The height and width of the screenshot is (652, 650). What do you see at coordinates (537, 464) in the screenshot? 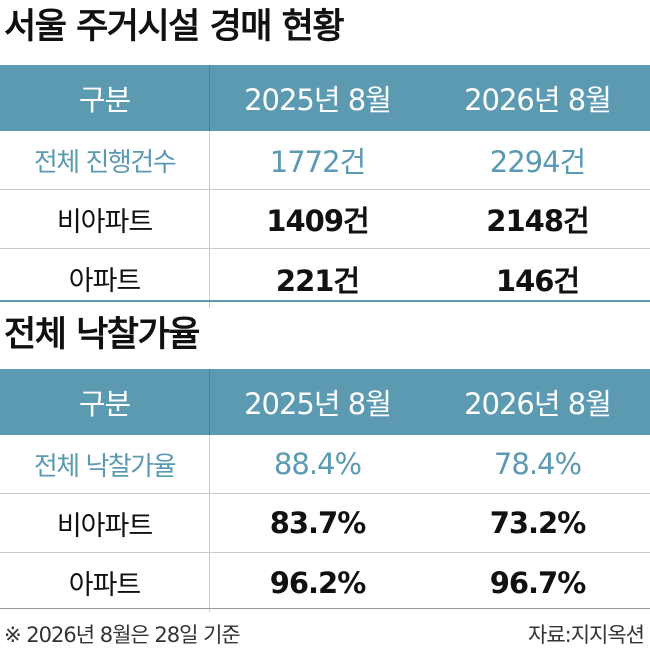
I see `value-2026: 78.4%` at bounding box center [537, 464].